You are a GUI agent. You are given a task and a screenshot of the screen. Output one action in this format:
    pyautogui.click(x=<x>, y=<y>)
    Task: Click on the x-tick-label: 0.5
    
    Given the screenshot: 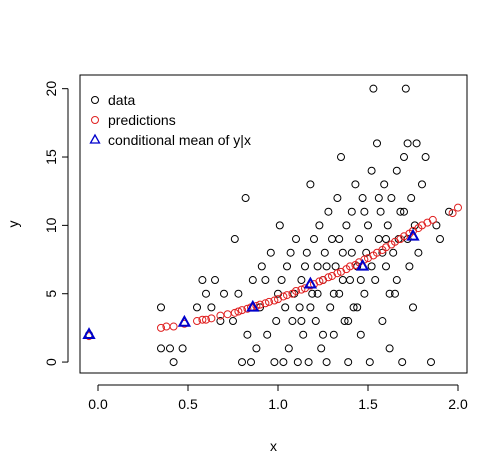 What is the action you would take?
    pyautogui.click(x=188, y=404)
    